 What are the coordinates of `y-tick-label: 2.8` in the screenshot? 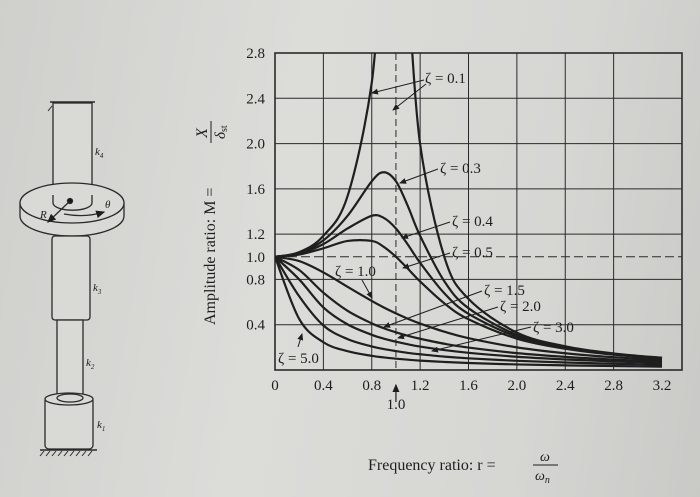 It's located at (255, 54).